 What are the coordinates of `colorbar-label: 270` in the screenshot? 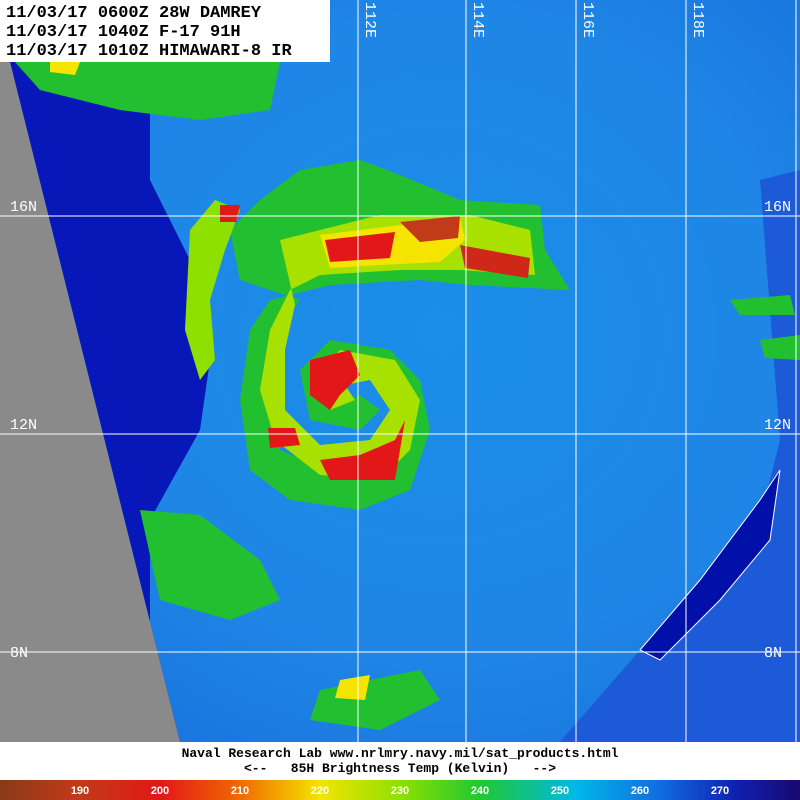 It's located at (720, 791).